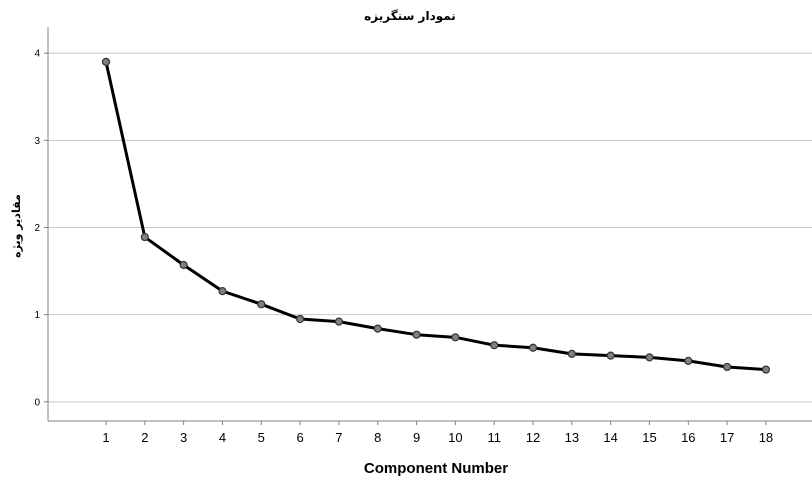 Image resolution: width=812 pixels, height=477 pixels. What do you see at coordinates (533, 437) in the screenshot?
I see `x-tick-label: 12` at bounding box center [533, 437].